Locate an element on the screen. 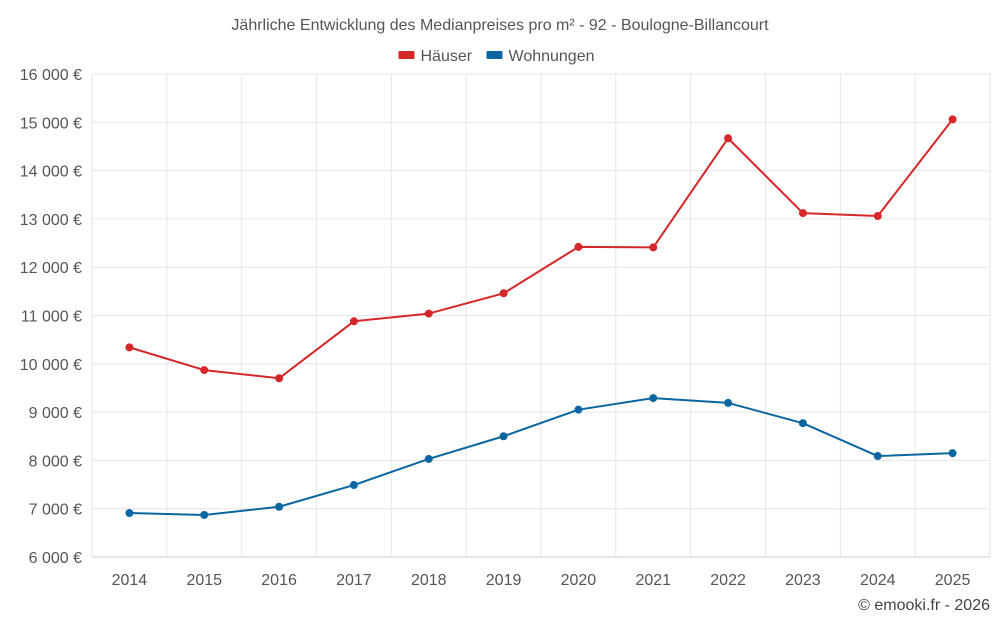 Image resolution: width=1000 pixels, height=625 pixels. y-tick-label: 13 000 € is located at coordinates (51, 220).